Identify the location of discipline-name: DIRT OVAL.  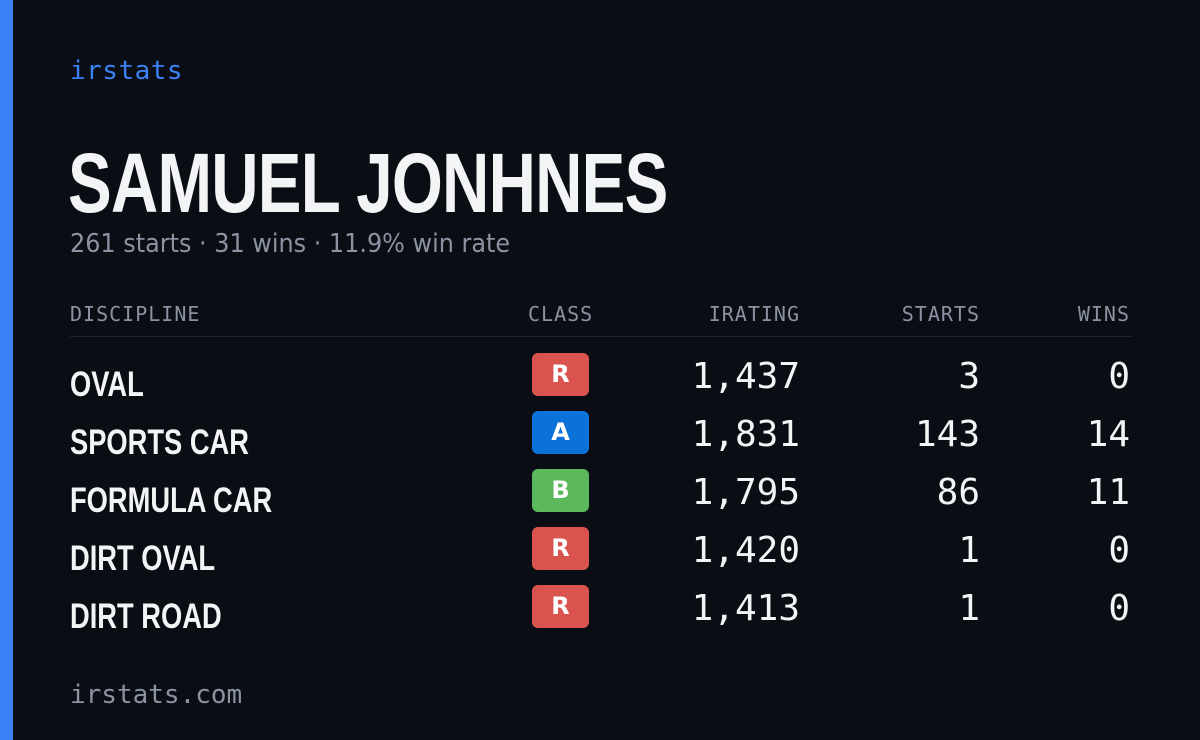
(143, 558).